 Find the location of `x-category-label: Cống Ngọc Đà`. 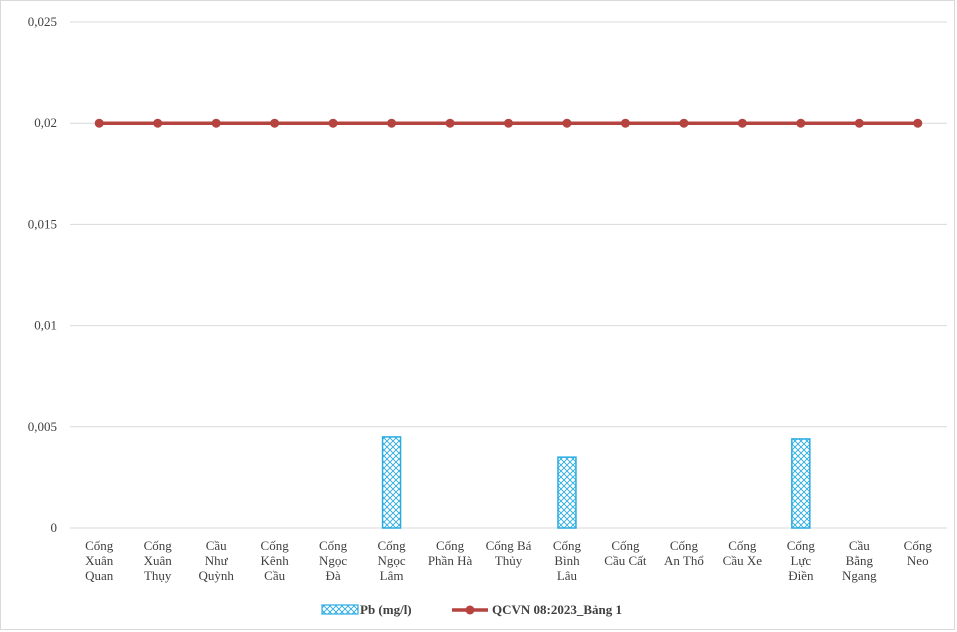

x-category-label: Cống Ngọc Đà is located at coordinates (333, 560).